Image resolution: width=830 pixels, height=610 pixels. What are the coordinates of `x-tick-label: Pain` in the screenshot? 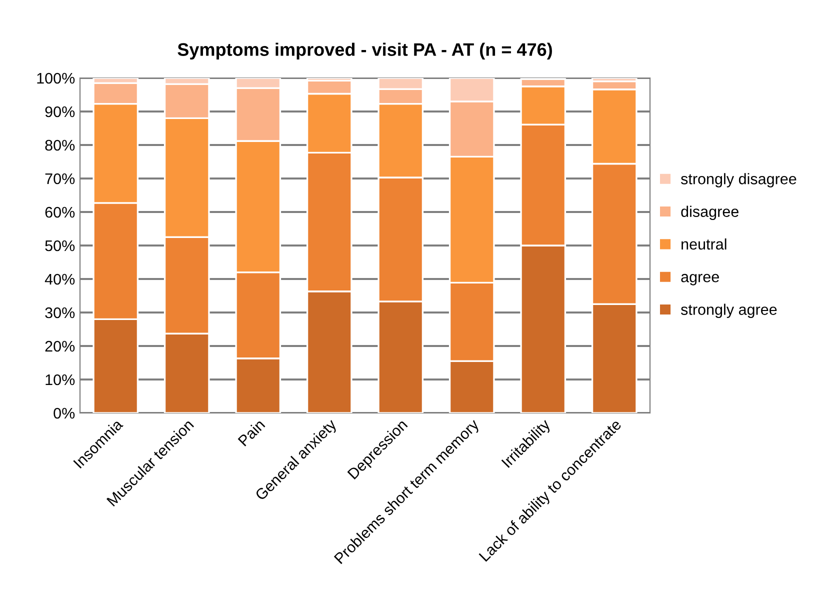 It's located at (251, 432).